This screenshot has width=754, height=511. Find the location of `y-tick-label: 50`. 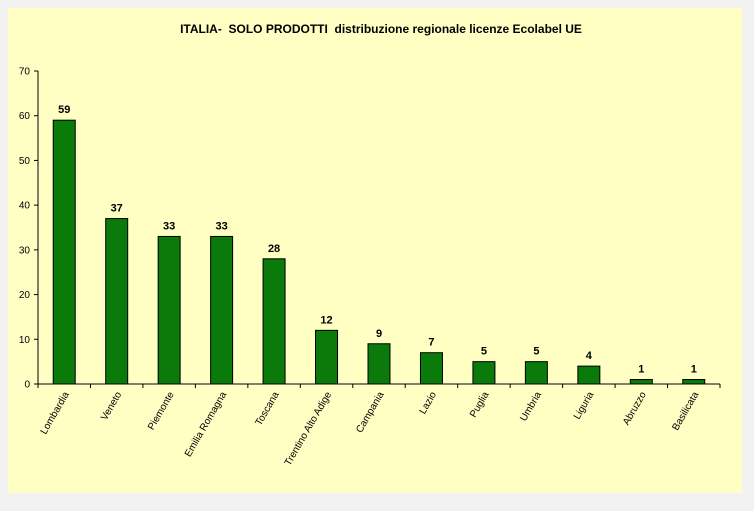

y-tick-label: 50 is located at coordinates (25, 161).